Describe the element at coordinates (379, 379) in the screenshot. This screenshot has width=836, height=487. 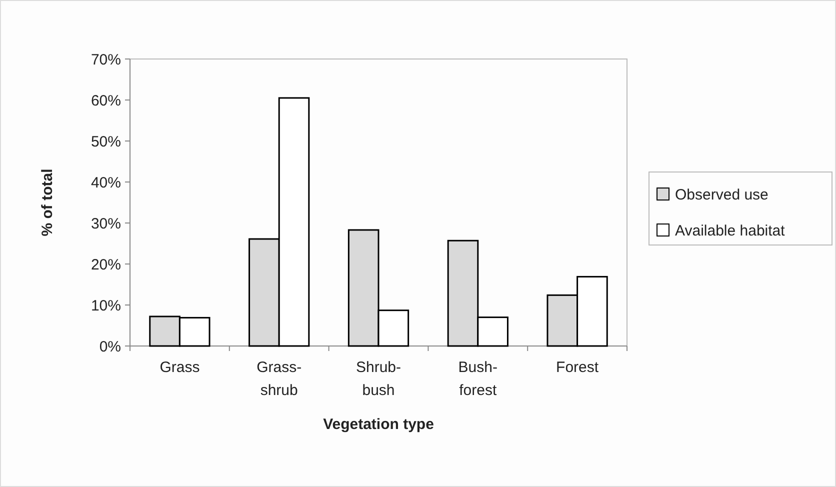
I see `x-tick-label: Shrub-bush` at that location.